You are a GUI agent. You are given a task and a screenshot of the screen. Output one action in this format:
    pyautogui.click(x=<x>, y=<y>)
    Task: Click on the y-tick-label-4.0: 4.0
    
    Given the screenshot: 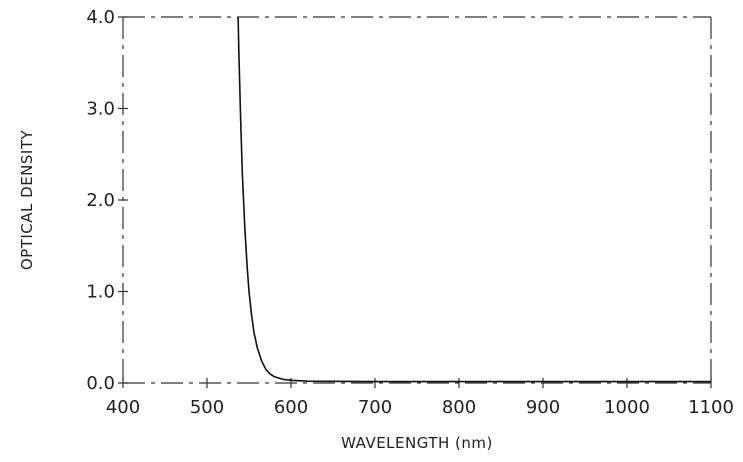 What is the action you would take?
    pyautogui.click(x=100, y=17)
    